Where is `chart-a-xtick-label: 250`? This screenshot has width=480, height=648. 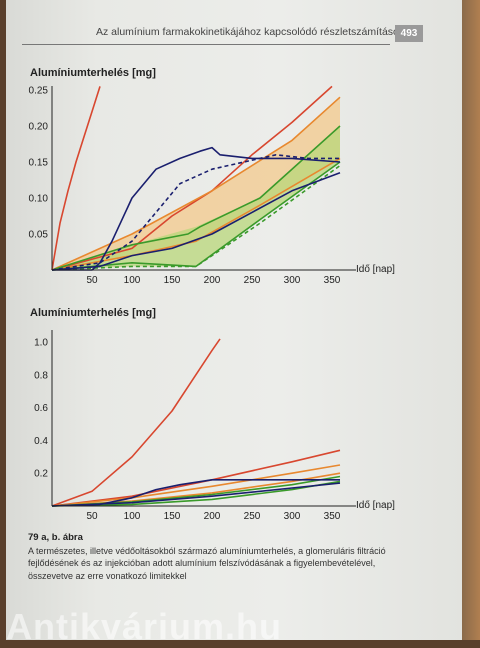
chart-a-xtick-label: 250 is located at coordinates (252, 280).